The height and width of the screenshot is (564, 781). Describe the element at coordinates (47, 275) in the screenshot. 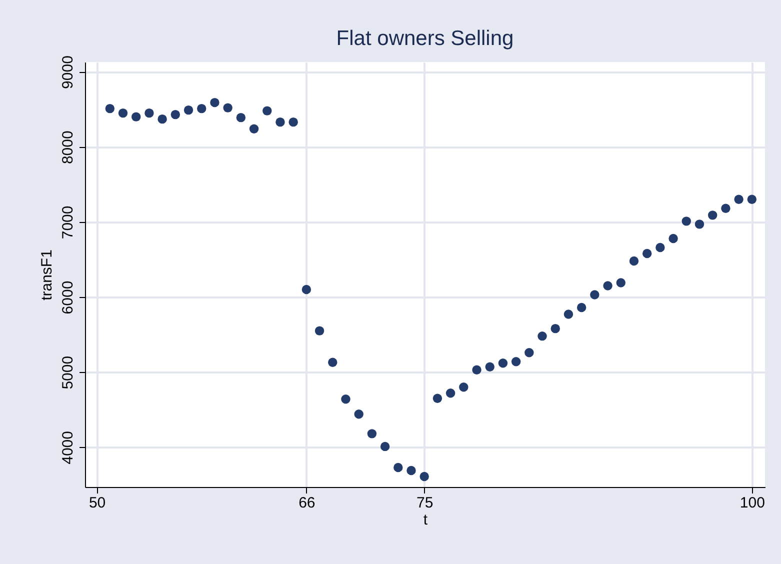

I see `y-axis-title: transF1` at that location.